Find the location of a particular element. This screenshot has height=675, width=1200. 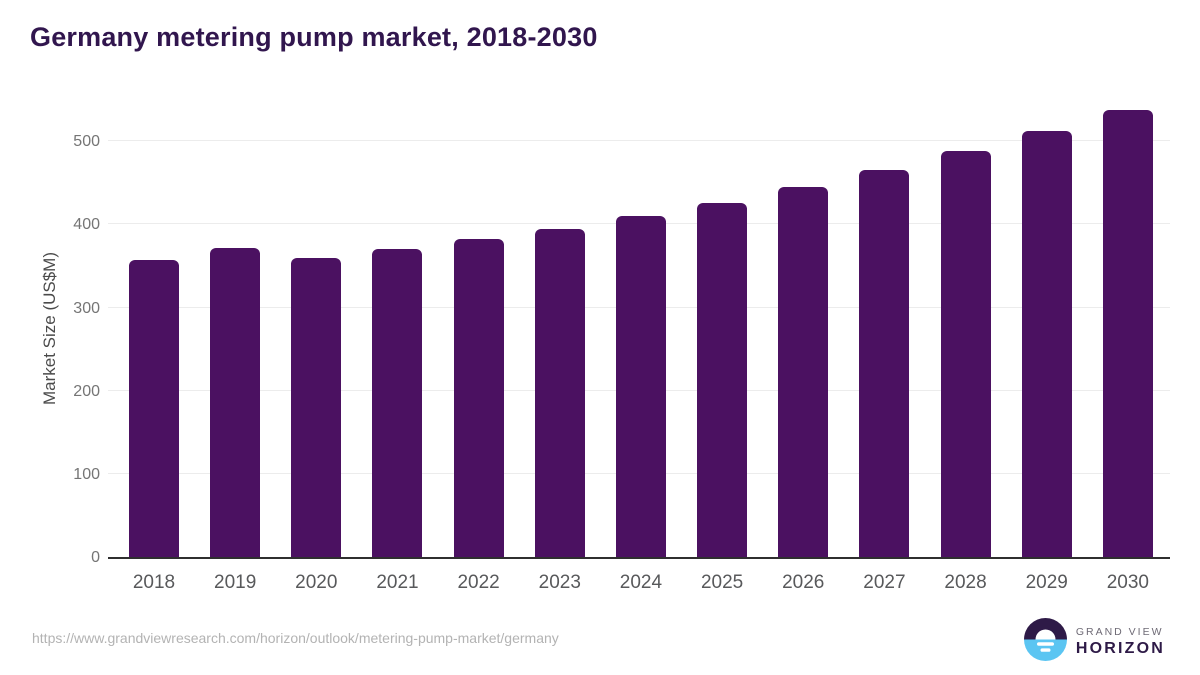

bar-2030 is located at coordinates (1127, 333).